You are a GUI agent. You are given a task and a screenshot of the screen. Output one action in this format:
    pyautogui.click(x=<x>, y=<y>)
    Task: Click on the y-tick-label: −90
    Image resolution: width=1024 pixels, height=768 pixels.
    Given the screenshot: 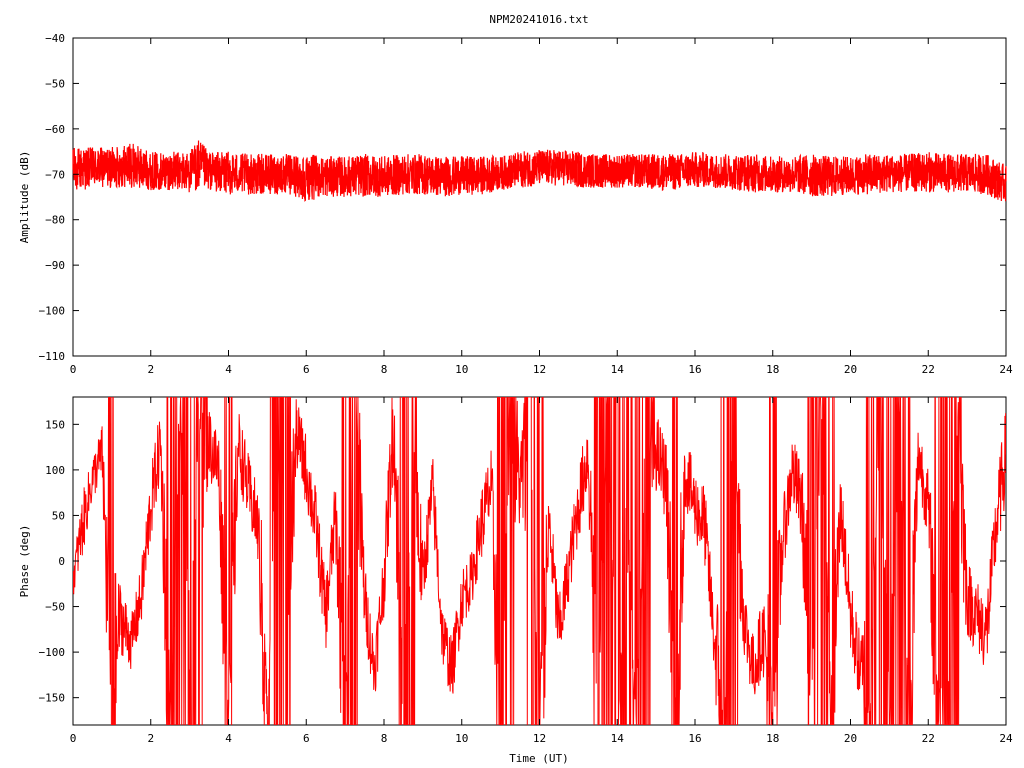 What is the action you would take?
    pyautogui.click(x=55, y=265)
    